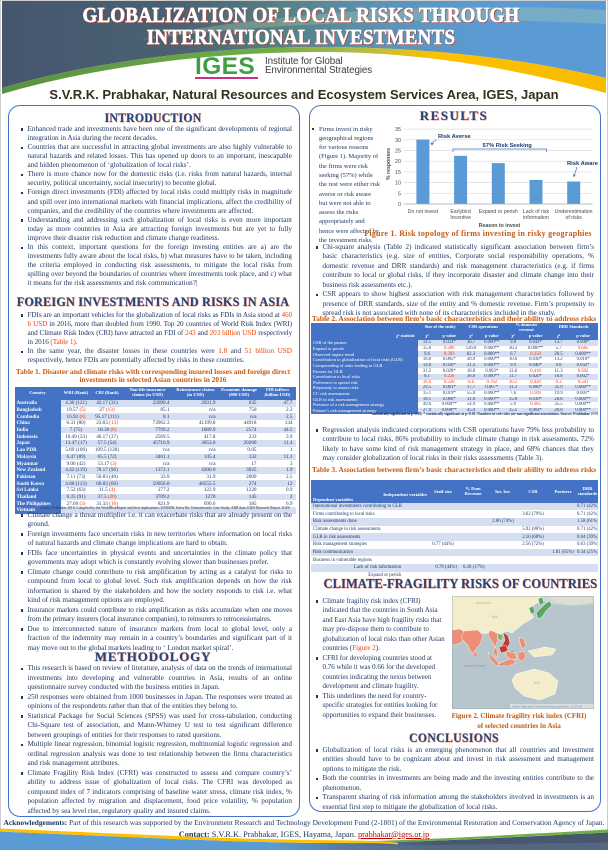 The height and width of the screenshot is (850, 608). Describe the element at coordinates (460, 218) in the screenshot. I see `svg-text: Incentive` at that location.